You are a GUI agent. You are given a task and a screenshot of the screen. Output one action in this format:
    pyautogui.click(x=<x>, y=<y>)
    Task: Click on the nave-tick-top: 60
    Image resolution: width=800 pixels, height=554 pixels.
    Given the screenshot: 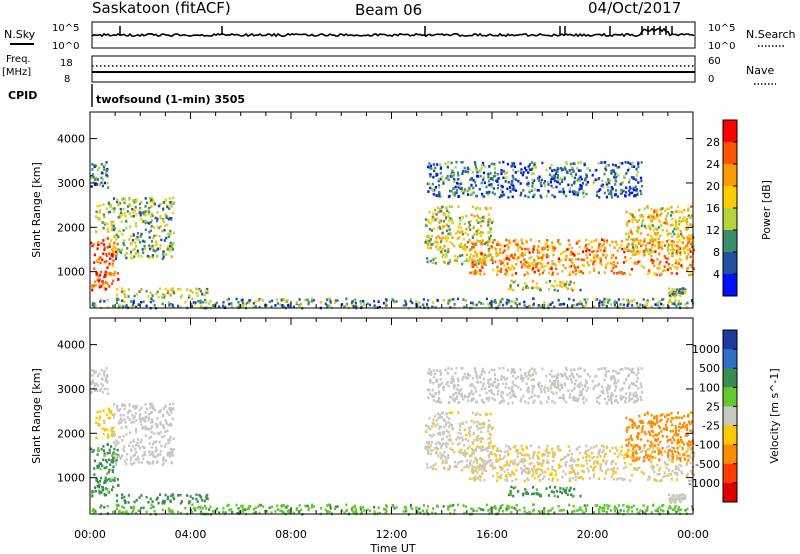 What is the action you would take?
    pyautogui.click(x=714, y=61)
    